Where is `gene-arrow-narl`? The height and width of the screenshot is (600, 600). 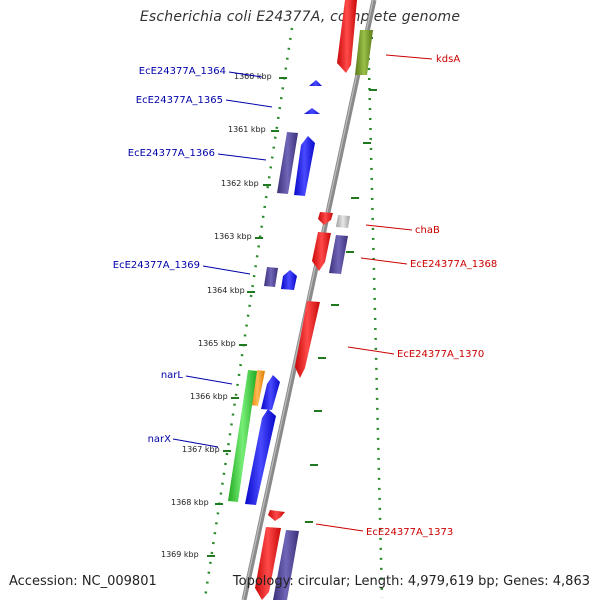
gene-arrow-narl is located at coordinates (270, 392).